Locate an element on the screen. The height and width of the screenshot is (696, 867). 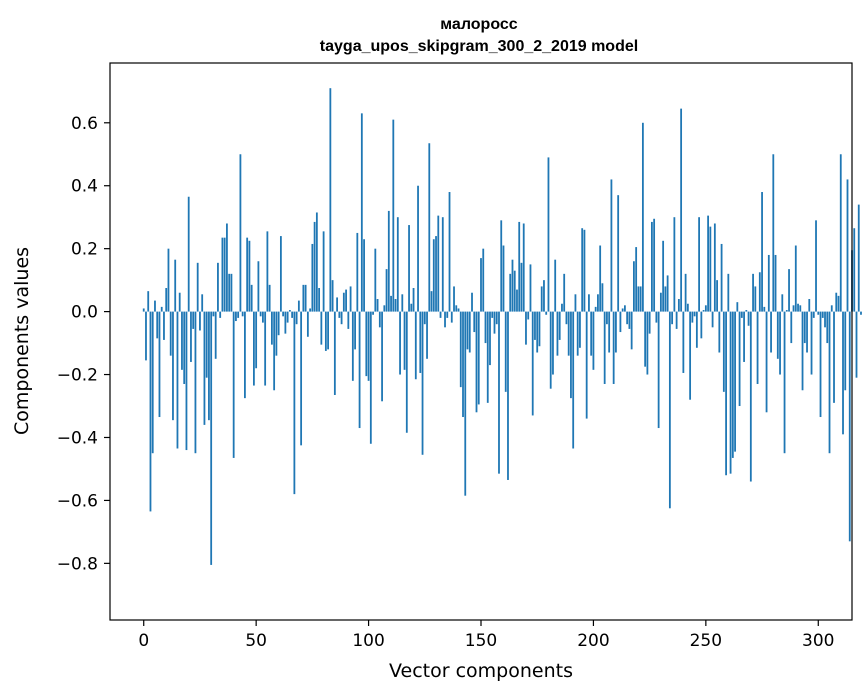
y-tick-label: 0.4 is located at coordinates (84, 187).